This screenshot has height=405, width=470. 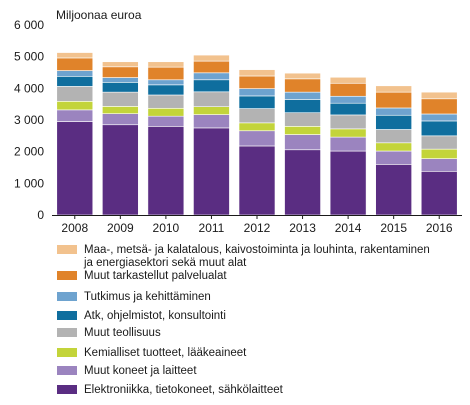 I want to click on legend-label: Atk, ohjelmistot, konsultointi, so click(x=155, y=316).